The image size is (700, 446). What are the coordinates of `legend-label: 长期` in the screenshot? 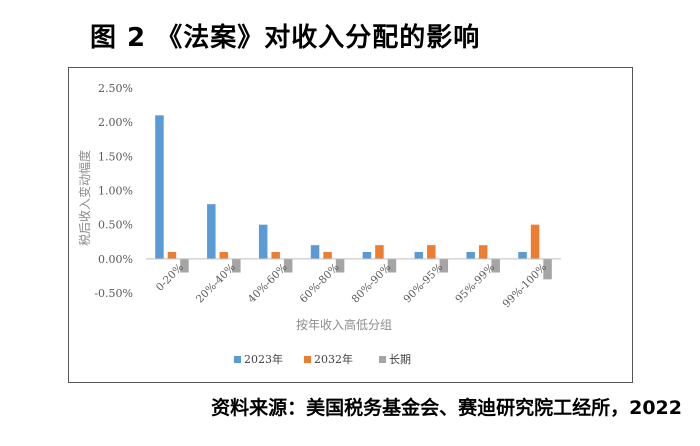 It's located at (400, 359).